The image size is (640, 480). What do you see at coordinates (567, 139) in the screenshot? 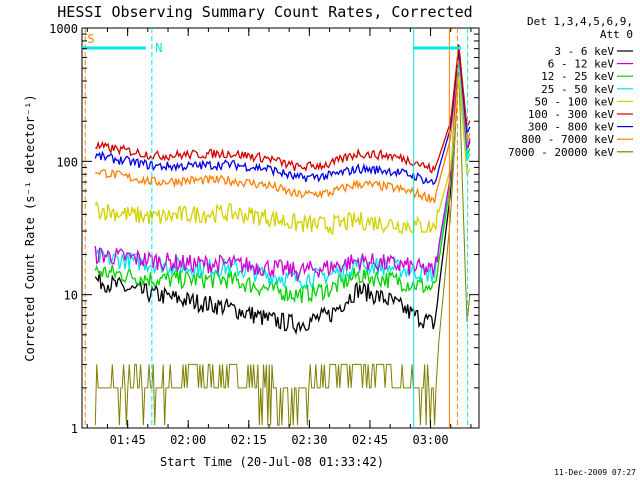
I see `legend-entry-label: 800 - 7000 keV` at bounding box center [567, 139].